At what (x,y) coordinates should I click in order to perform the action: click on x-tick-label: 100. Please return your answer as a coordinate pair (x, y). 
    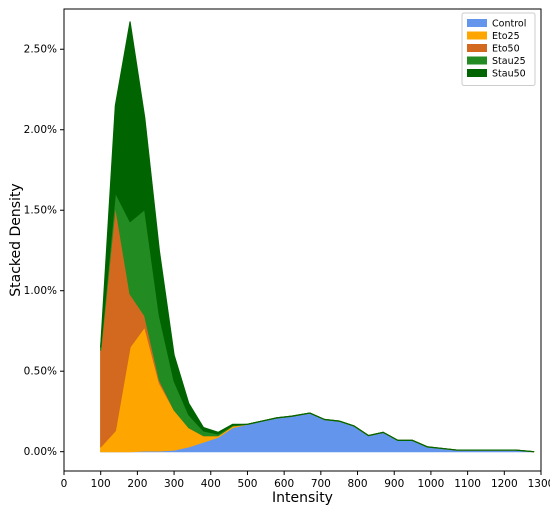
    Looking at the image, I should click on (101, 484).